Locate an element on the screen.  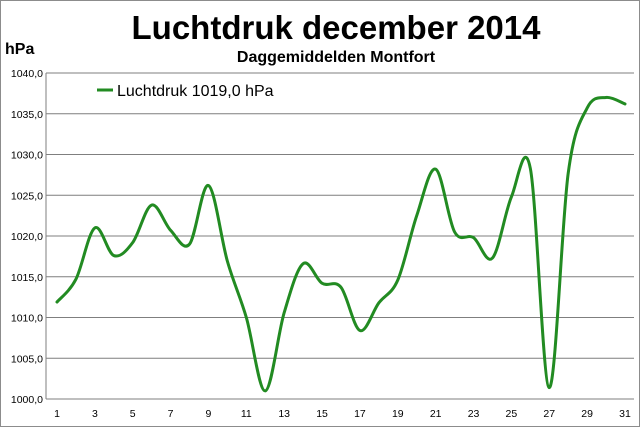
y-tick-label: 1000,0 is located at coordinates (27, 400).